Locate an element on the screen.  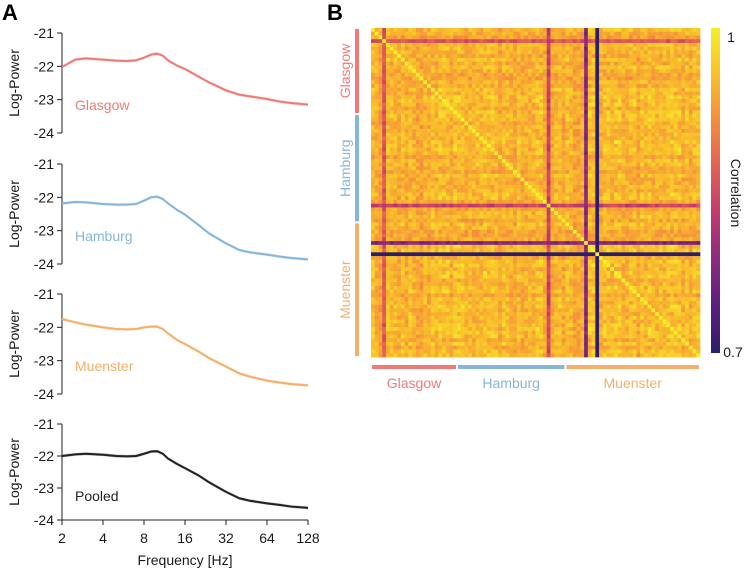
spectrum-line-glasgow is located at coordinates (185, 79).